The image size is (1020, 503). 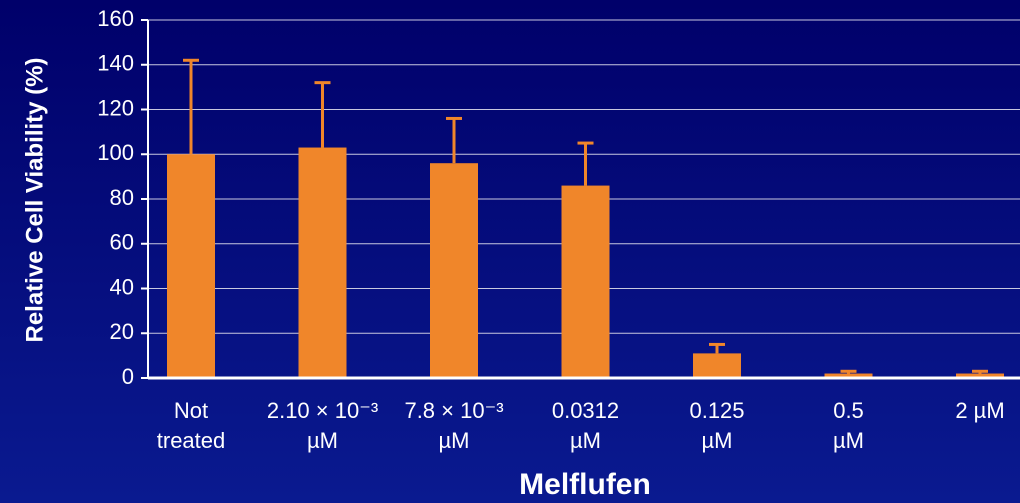 What do you see at coordinates (34, 200) in the screenshot?
I see `y-axis-title: Relative Cell Viability (%)` at bounding box center [34, 200].